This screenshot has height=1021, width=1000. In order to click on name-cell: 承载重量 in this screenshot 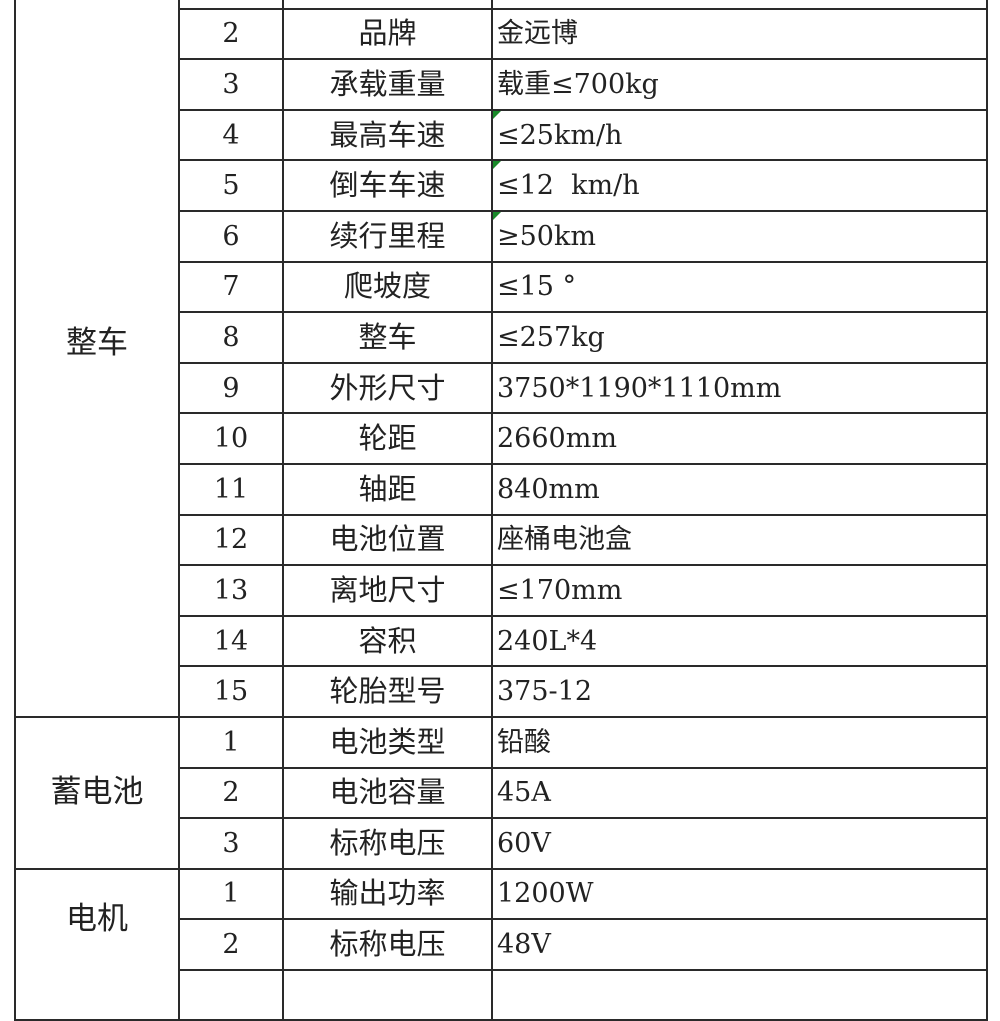, I will do `click(387, 84)`.